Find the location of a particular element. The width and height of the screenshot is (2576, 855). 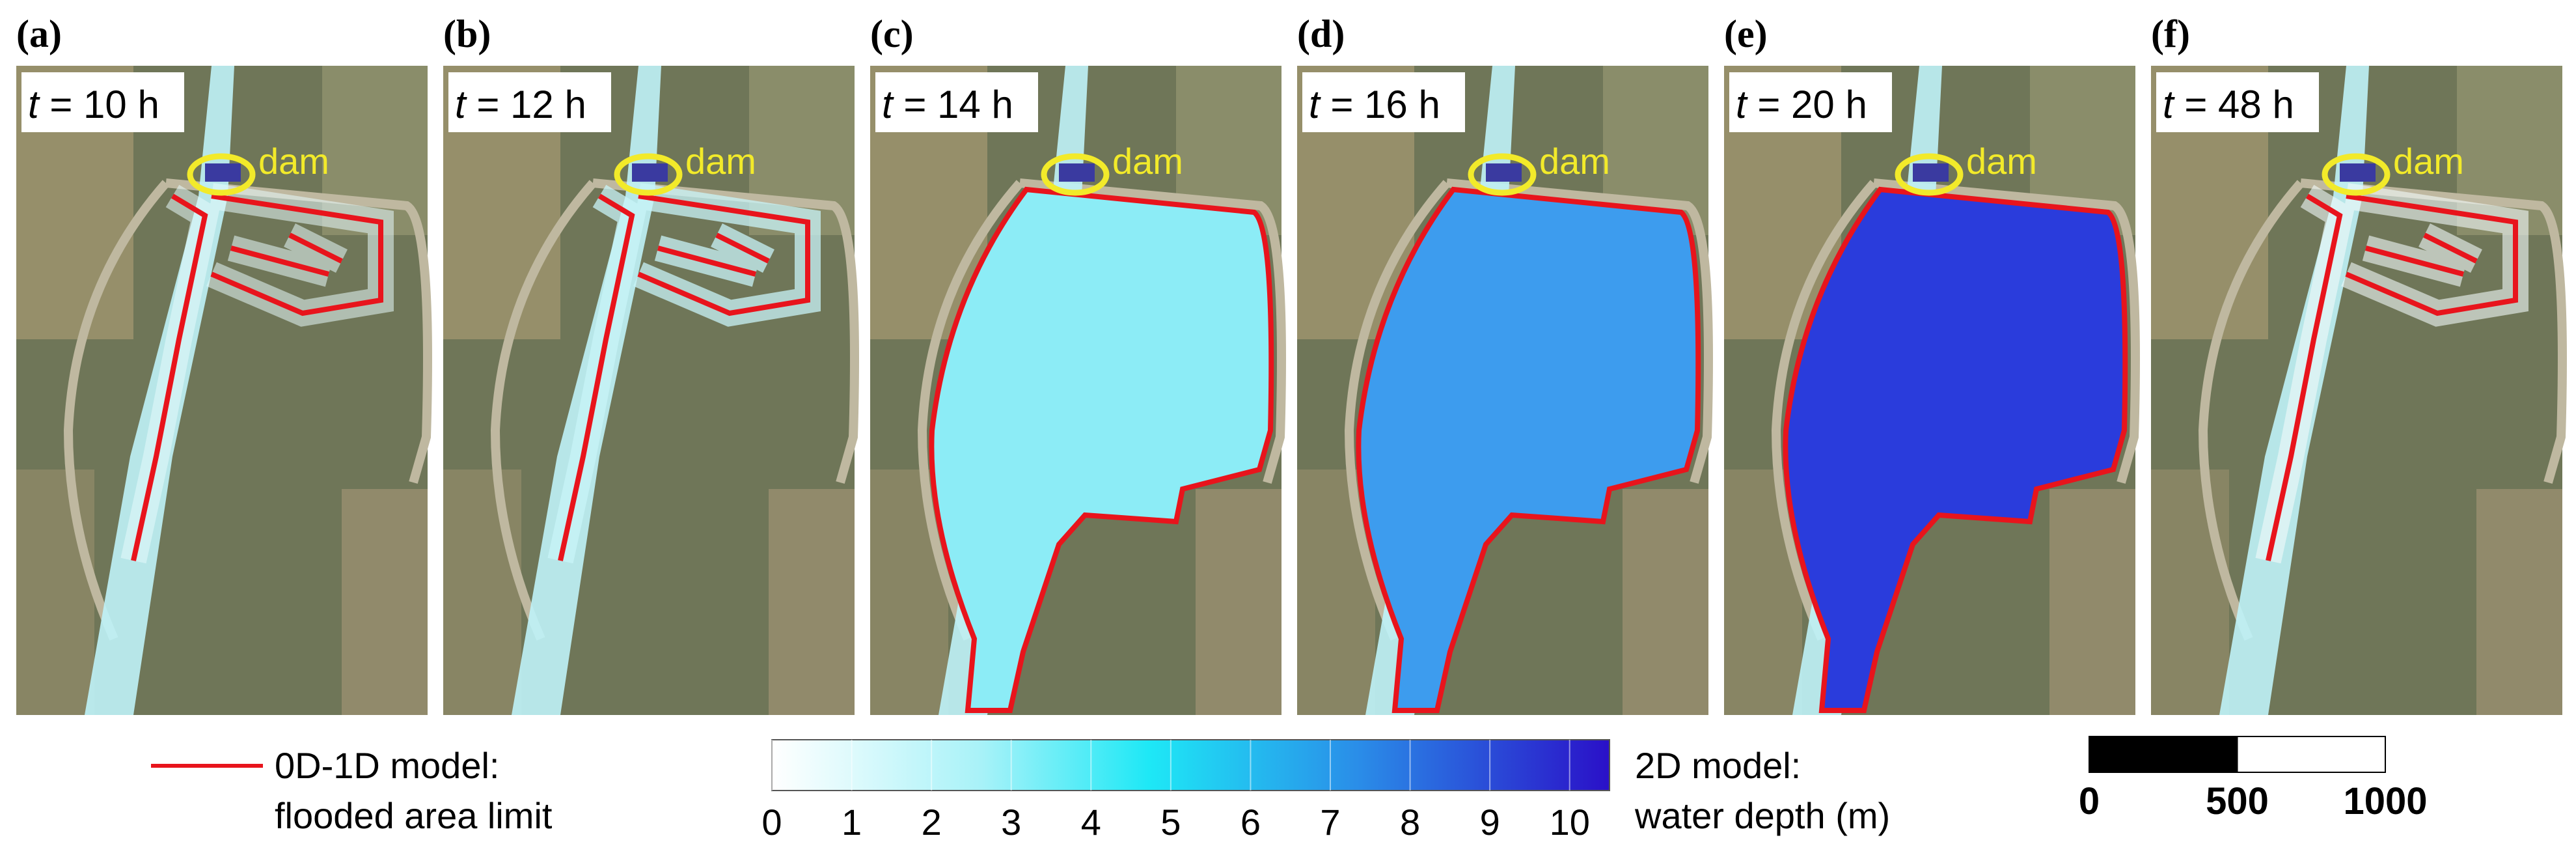

time-label: t = 10 h is located at coordinates (93, 105).